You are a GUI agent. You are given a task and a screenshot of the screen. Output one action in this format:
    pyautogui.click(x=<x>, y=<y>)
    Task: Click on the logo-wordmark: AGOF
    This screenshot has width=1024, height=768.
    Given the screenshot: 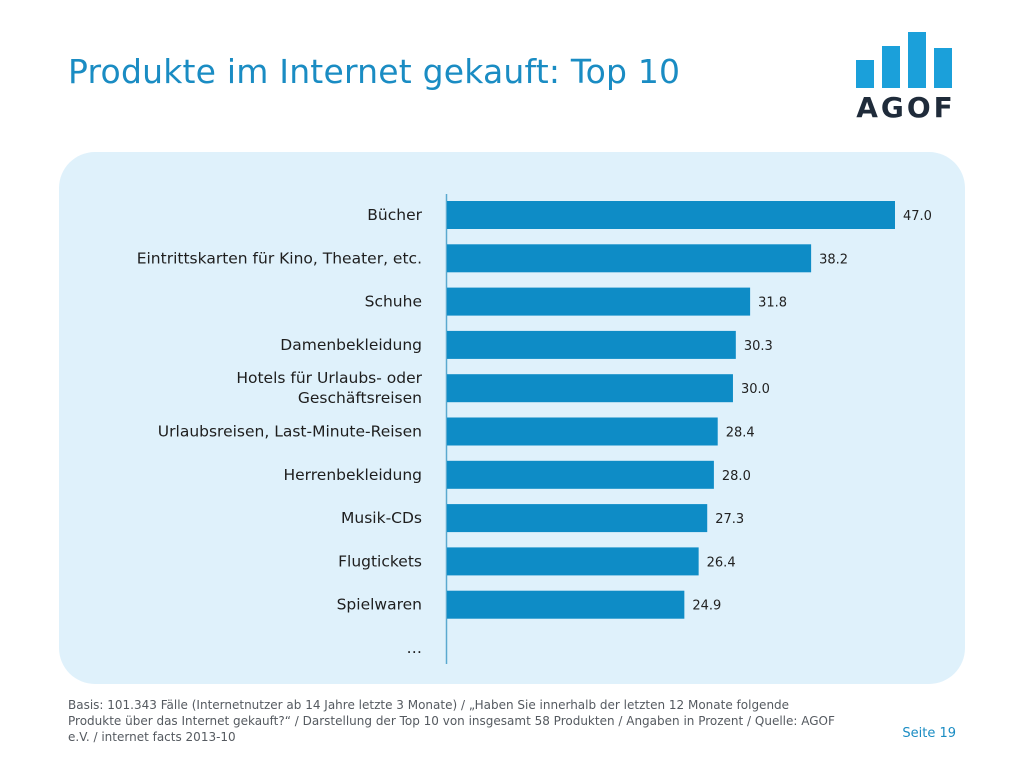 What is the action you would take?
    pyautogui.click(x=906, y=107)
    